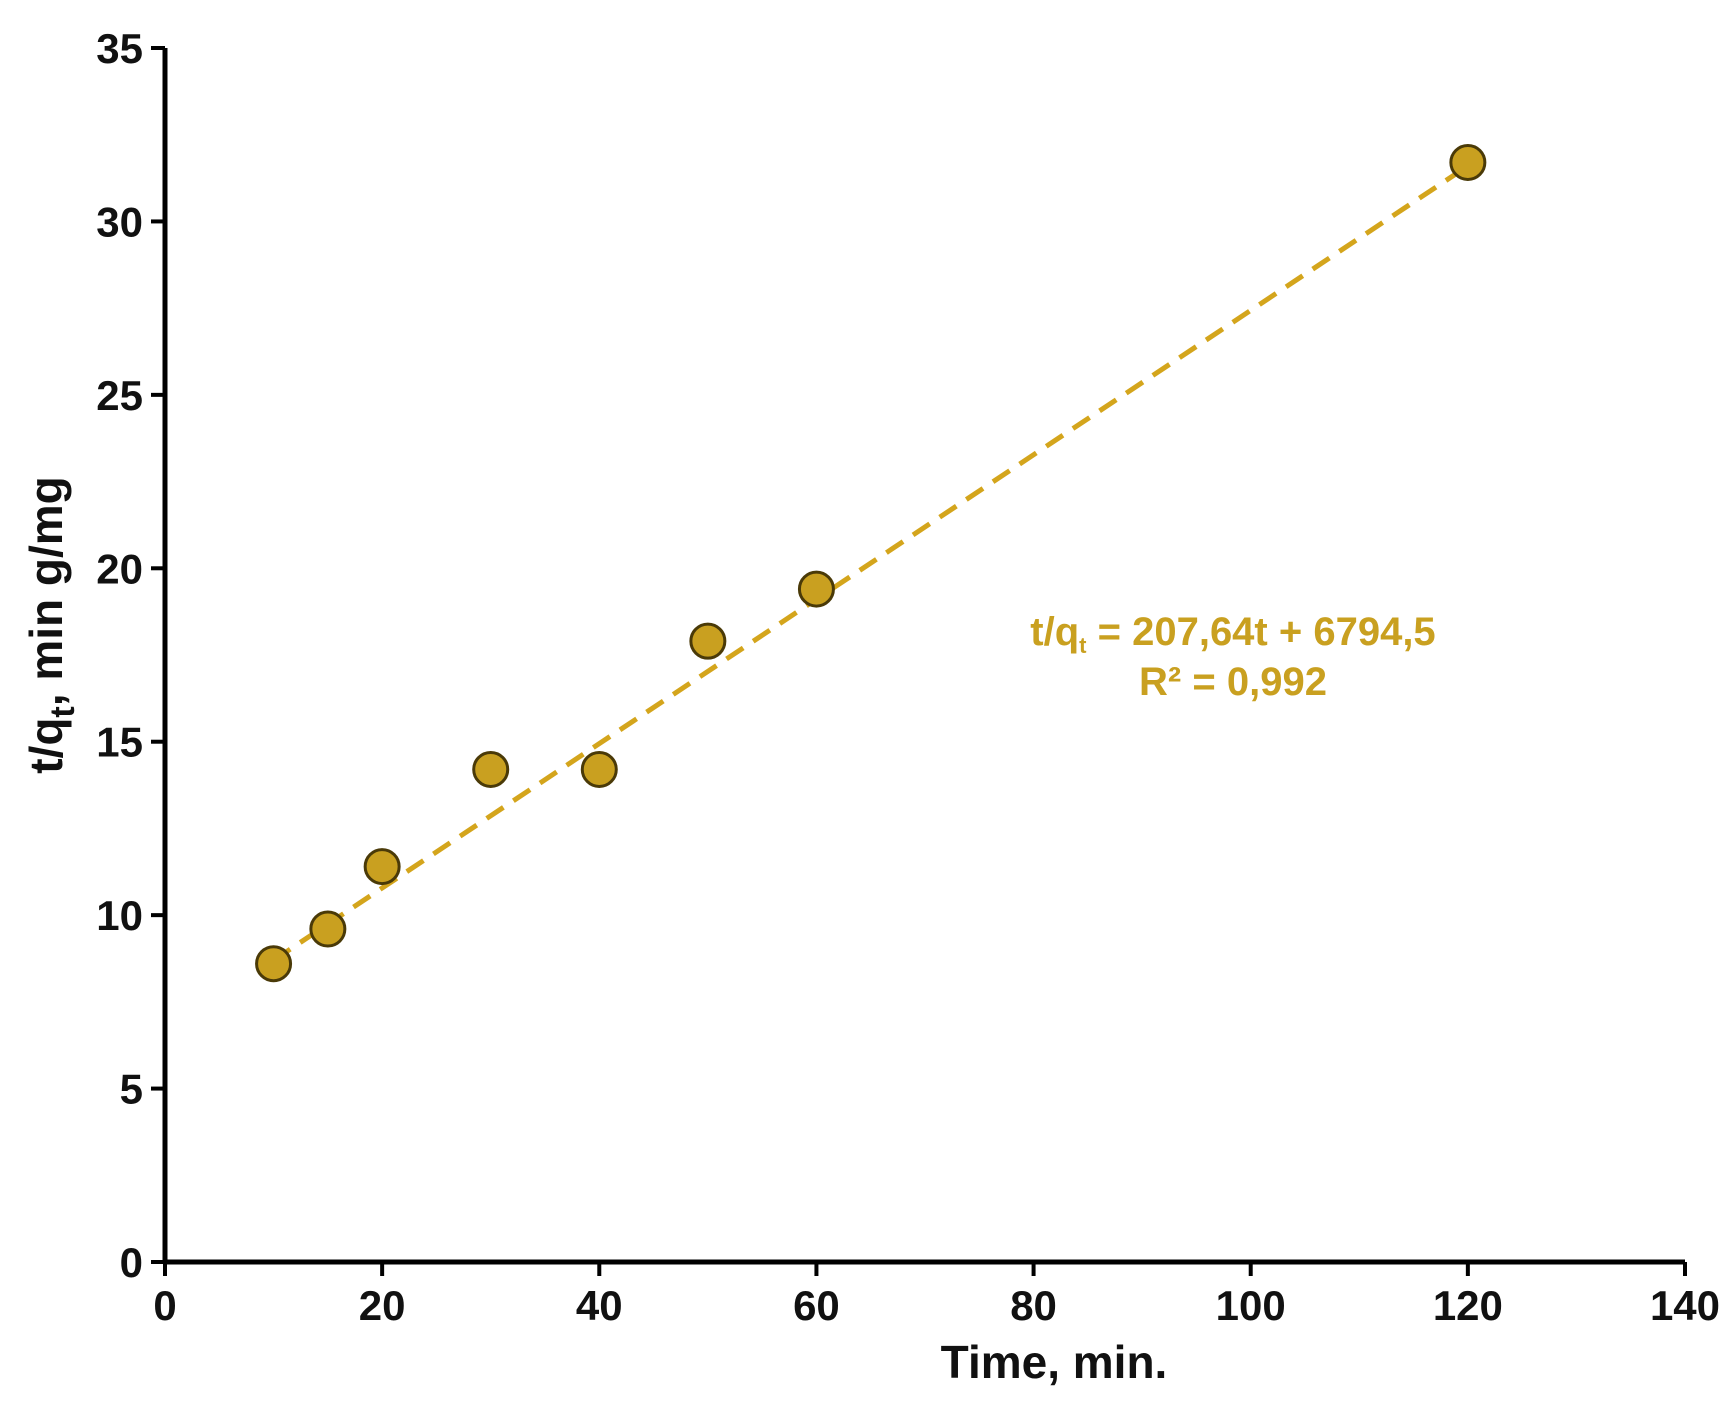  Describe the element at coordinates (119, 48) in the screenshot. I see `y-tick-label: 35` at that location.